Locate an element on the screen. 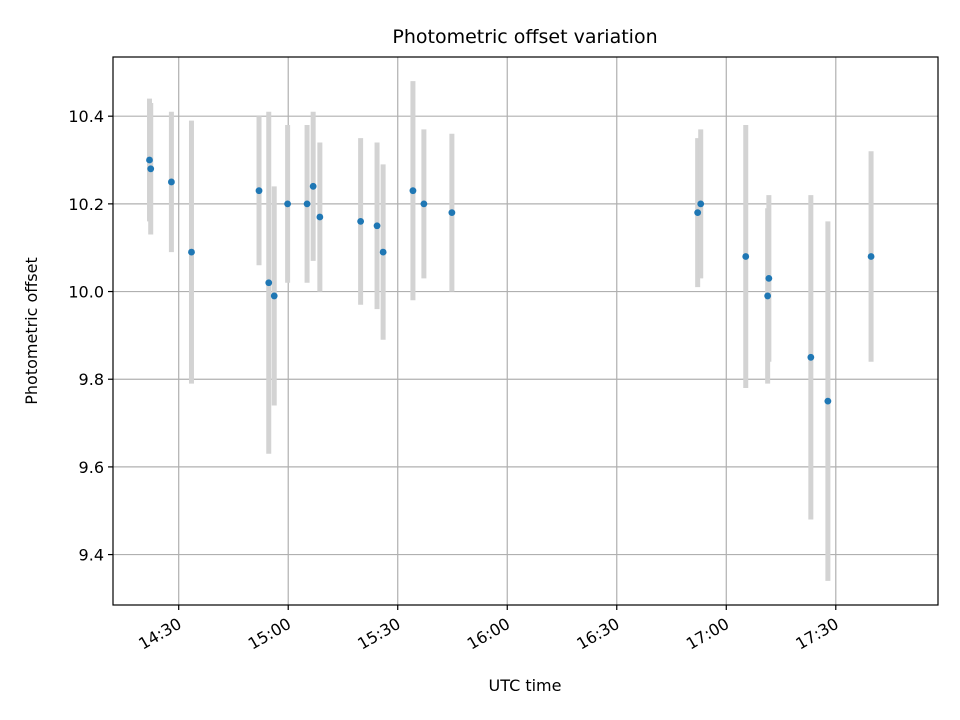 This screenshot has width=960, height=720. y-tick-label: 10.0 is located at coordinates (86, 292).